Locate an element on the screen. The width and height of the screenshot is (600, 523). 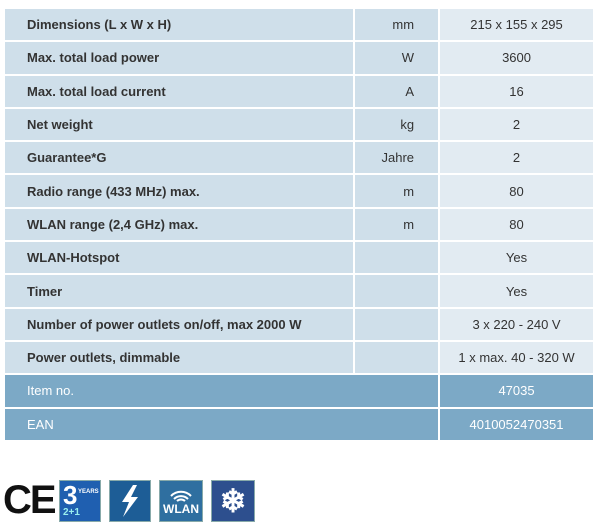
spec-value: 16 is located at coordinates (516, 91).